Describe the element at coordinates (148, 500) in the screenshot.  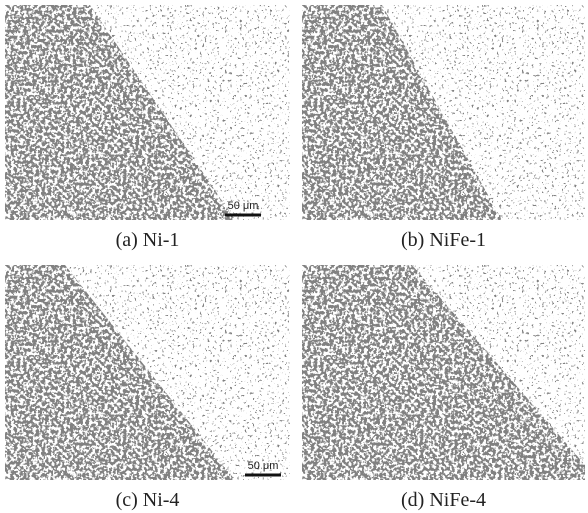
I see `caption: (c) Ni-4` at that location.